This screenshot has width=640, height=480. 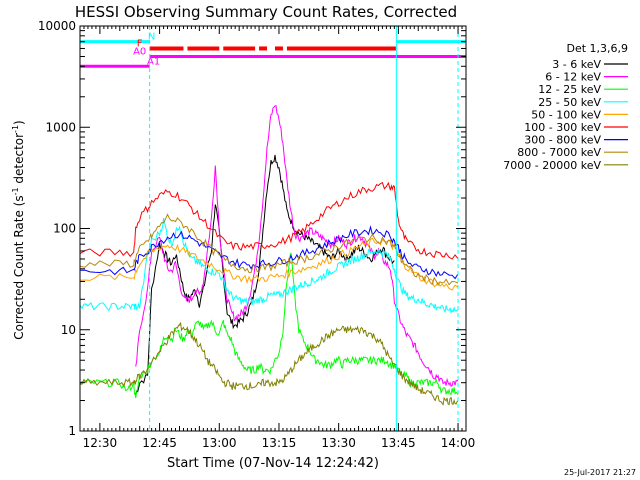 I want to click on footer-date: 25-Jul-2017 21:27, so click(x=600, y=472).